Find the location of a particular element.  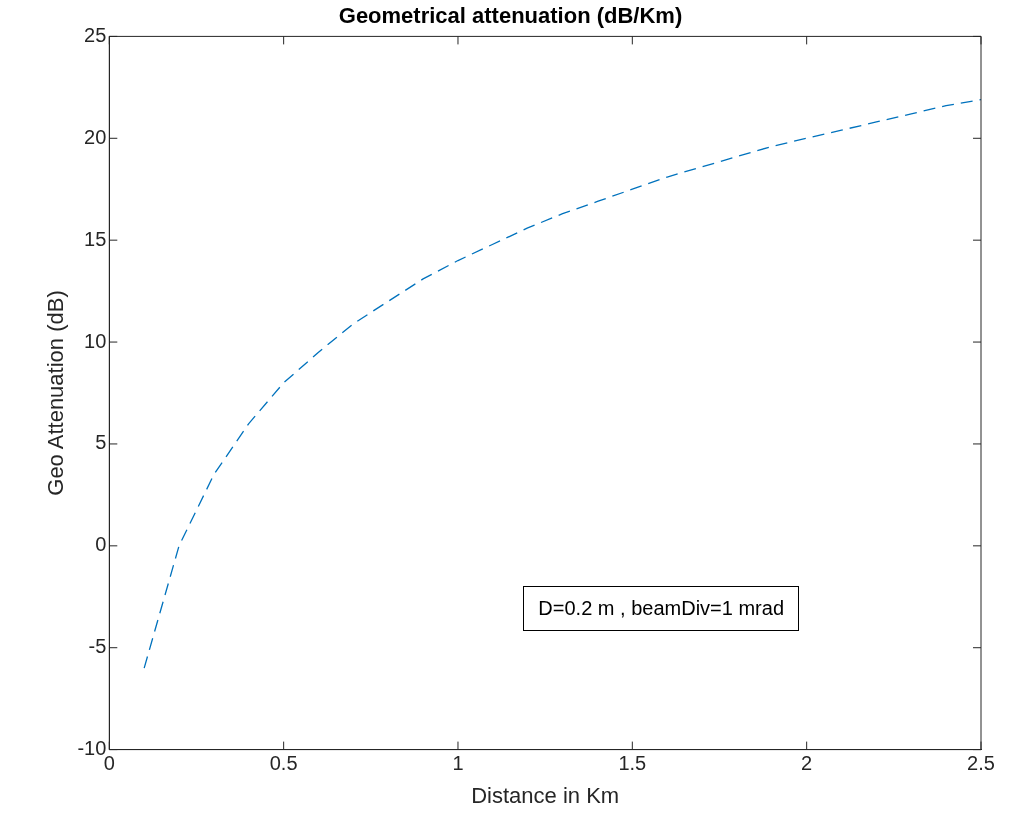

y-tick-label: 20 is located at coordinates (95, 136).